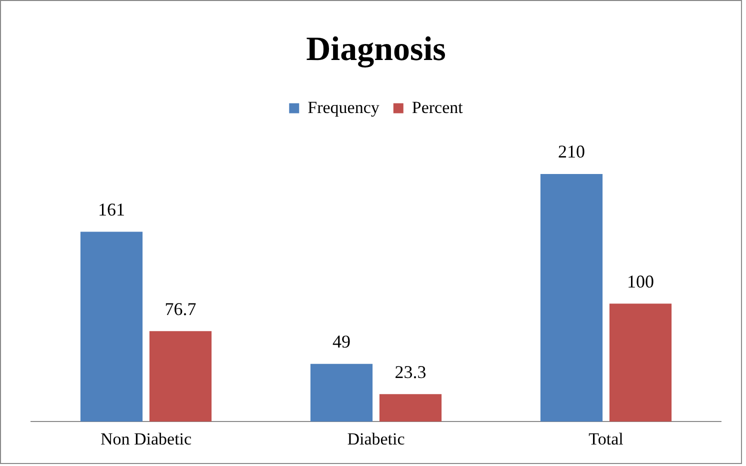  I want to click on legend-label: Frequency, so click(344, 107).